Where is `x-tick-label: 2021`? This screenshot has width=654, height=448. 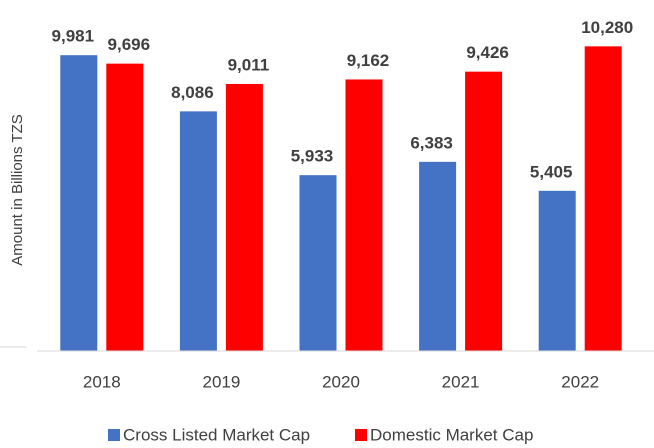
x-tick-label: 2021 is located at coordinates (461, 381).